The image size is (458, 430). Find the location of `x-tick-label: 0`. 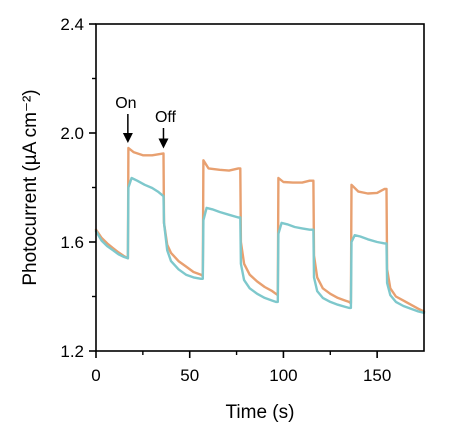

x-tick-label: 0 is located at coordinates (95, 375).